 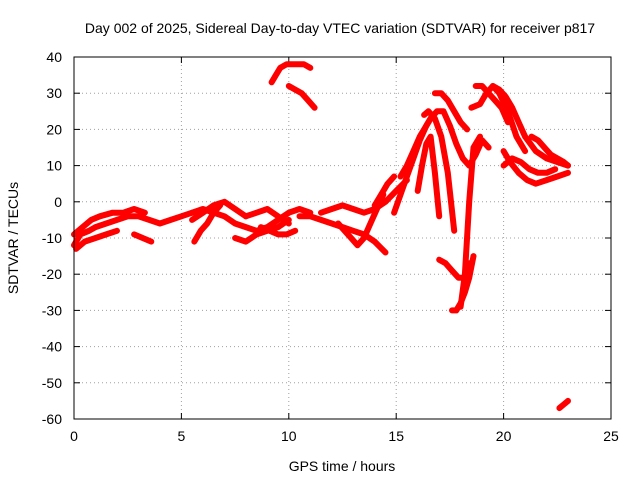 What do you see at coordinates (52, 238) in the screenshot?
I see `y-tick-label: -10` at bounding box center [52, 238].